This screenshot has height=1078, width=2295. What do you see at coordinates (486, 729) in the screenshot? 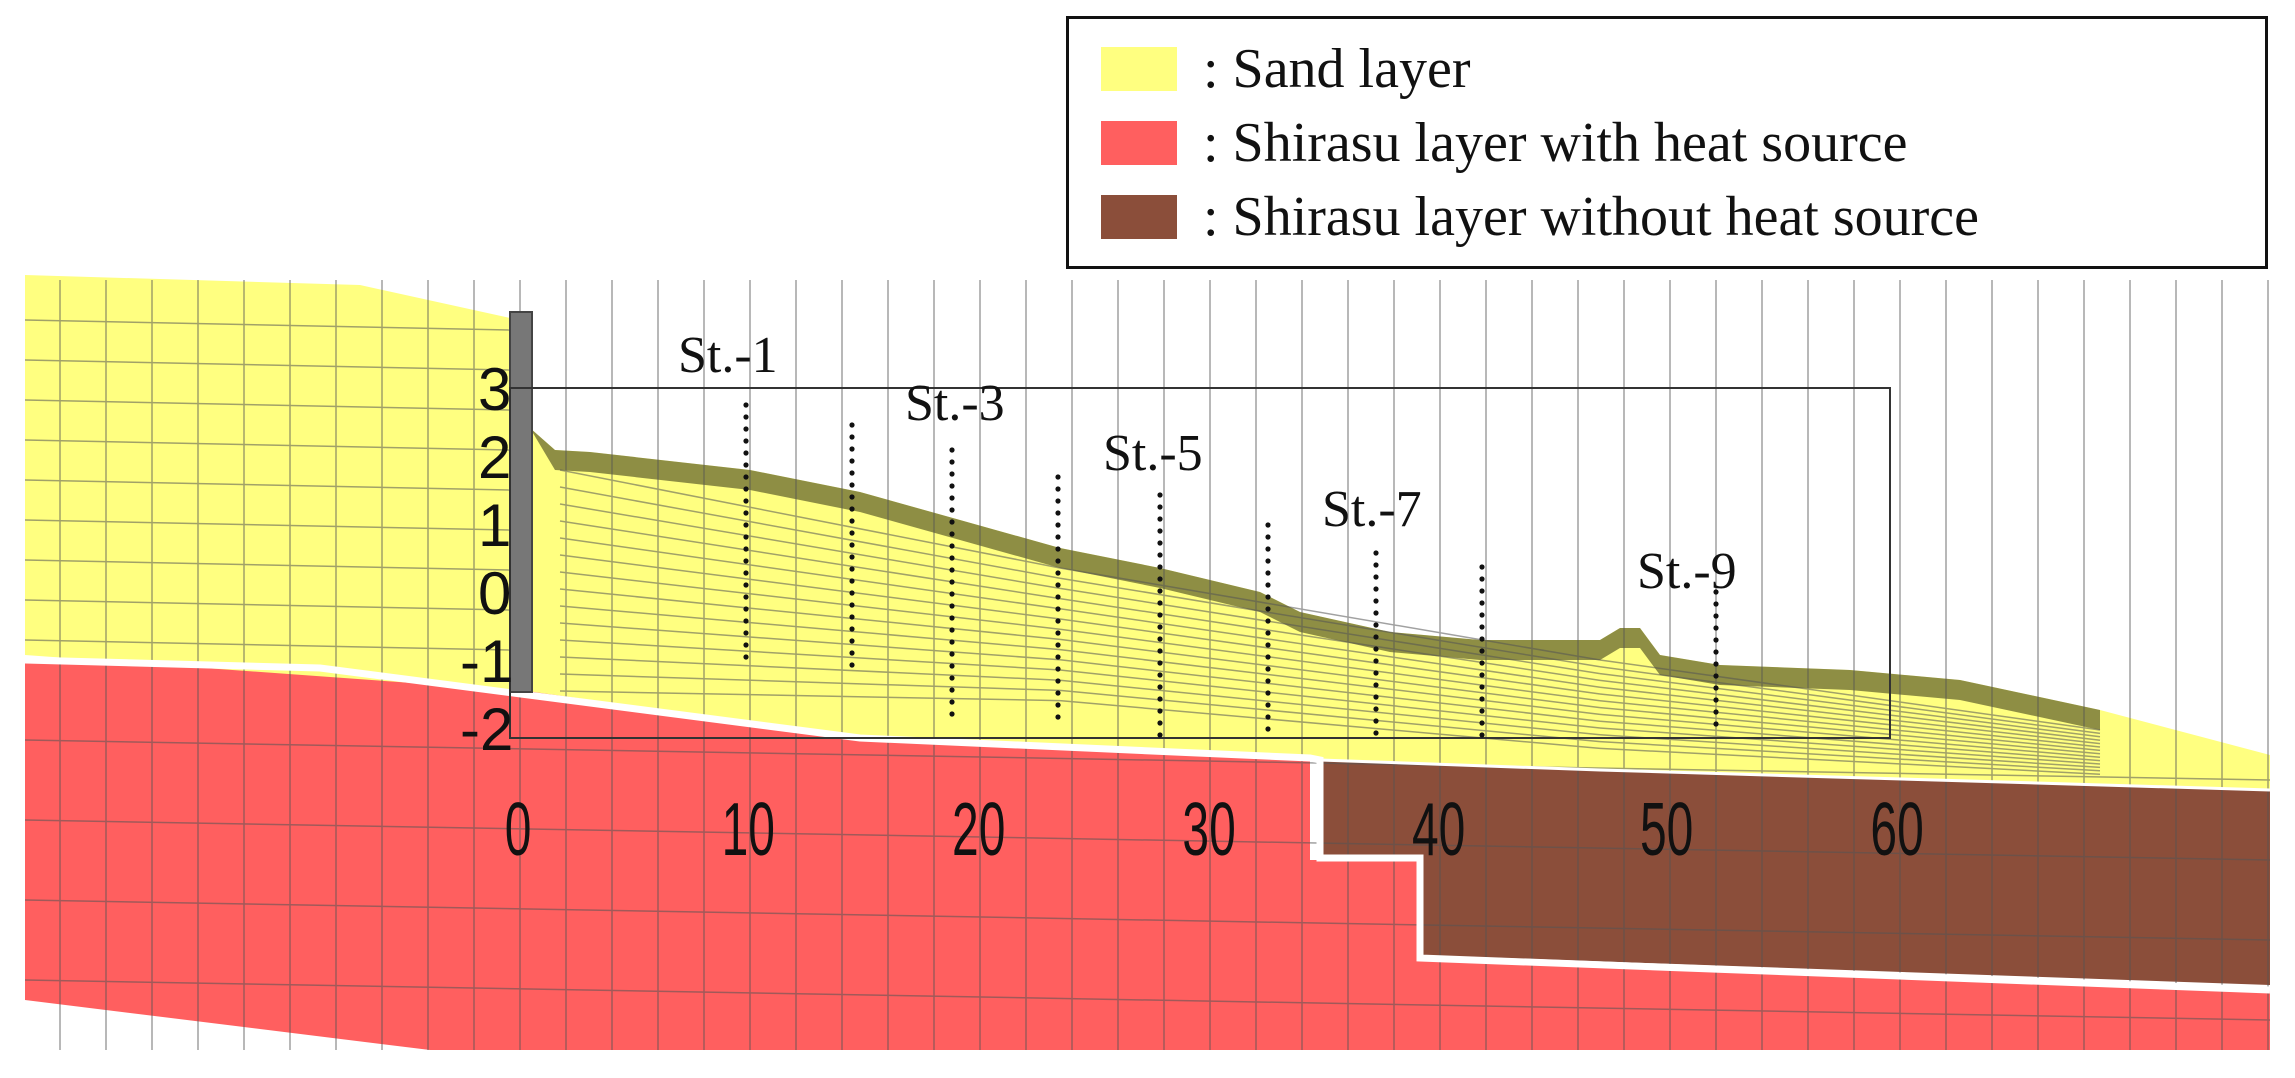
I see `y-tick-minus2: -2` at bounding box center [486, 729].